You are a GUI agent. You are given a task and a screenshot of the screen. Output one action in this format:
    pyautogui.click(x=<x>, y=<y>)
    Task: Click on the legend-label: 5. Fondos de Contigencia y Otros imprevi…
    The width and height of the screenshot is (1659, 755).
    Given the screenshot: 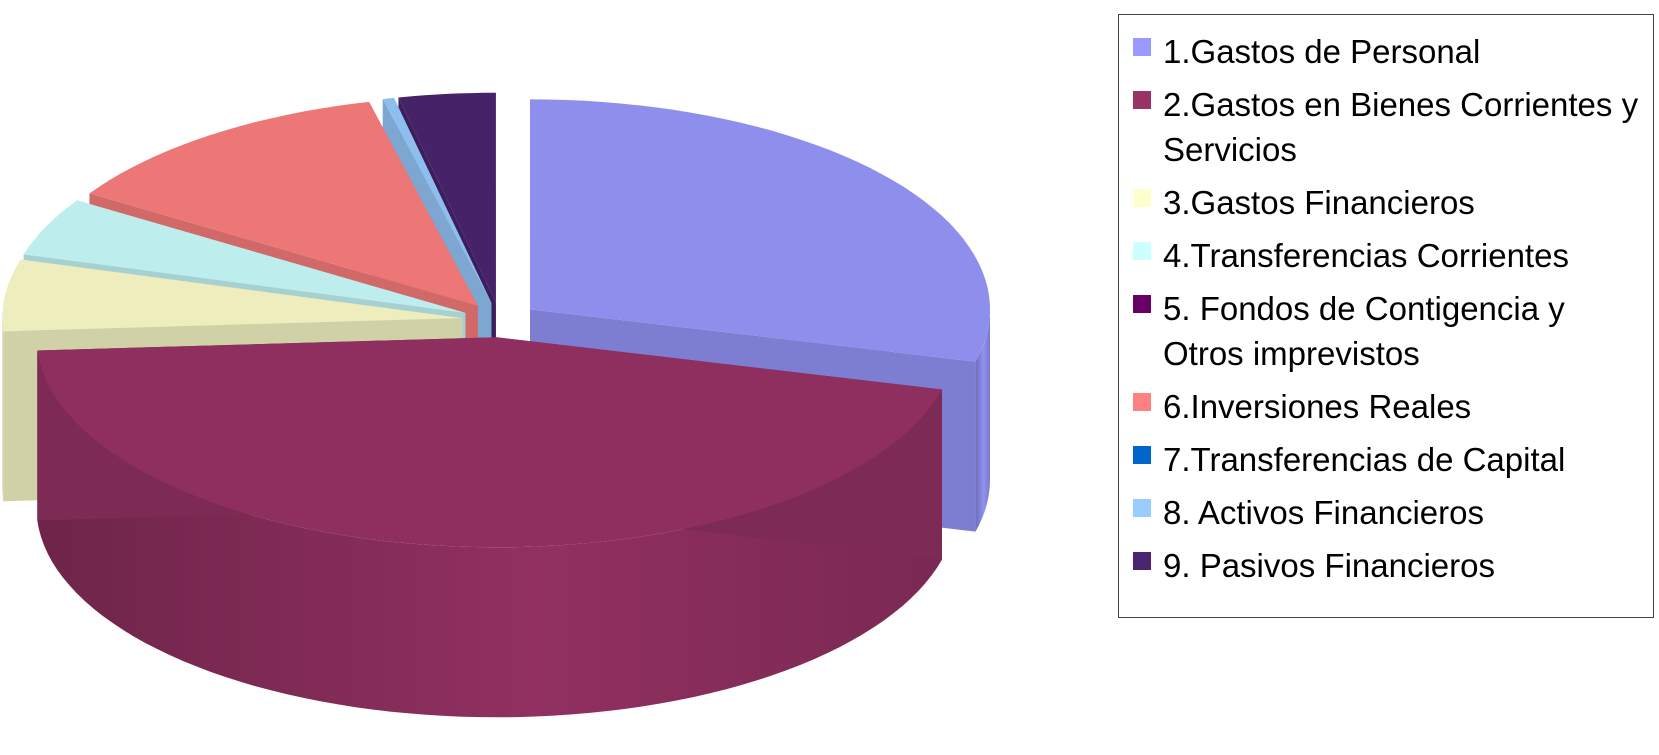 What is the action you would take?
    pyautogui.click(x=1364, y=331)
    